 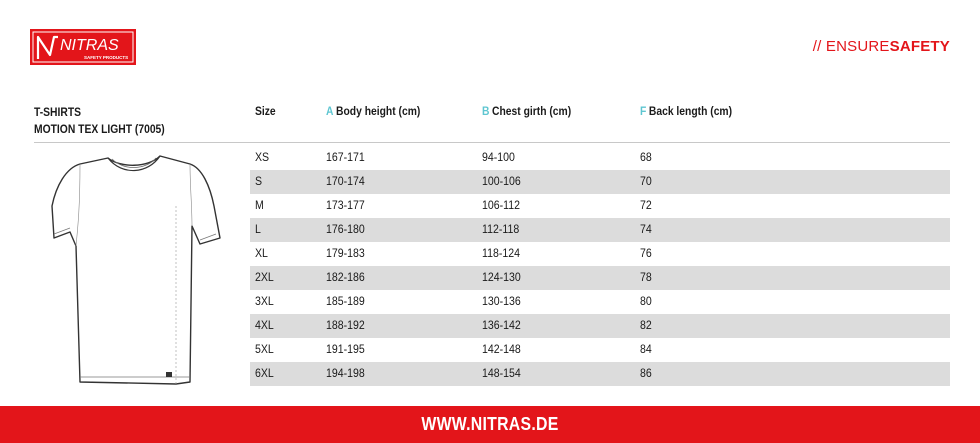 I want to click on header-back-length: F Back length (cm), so click(x=686, y=112).